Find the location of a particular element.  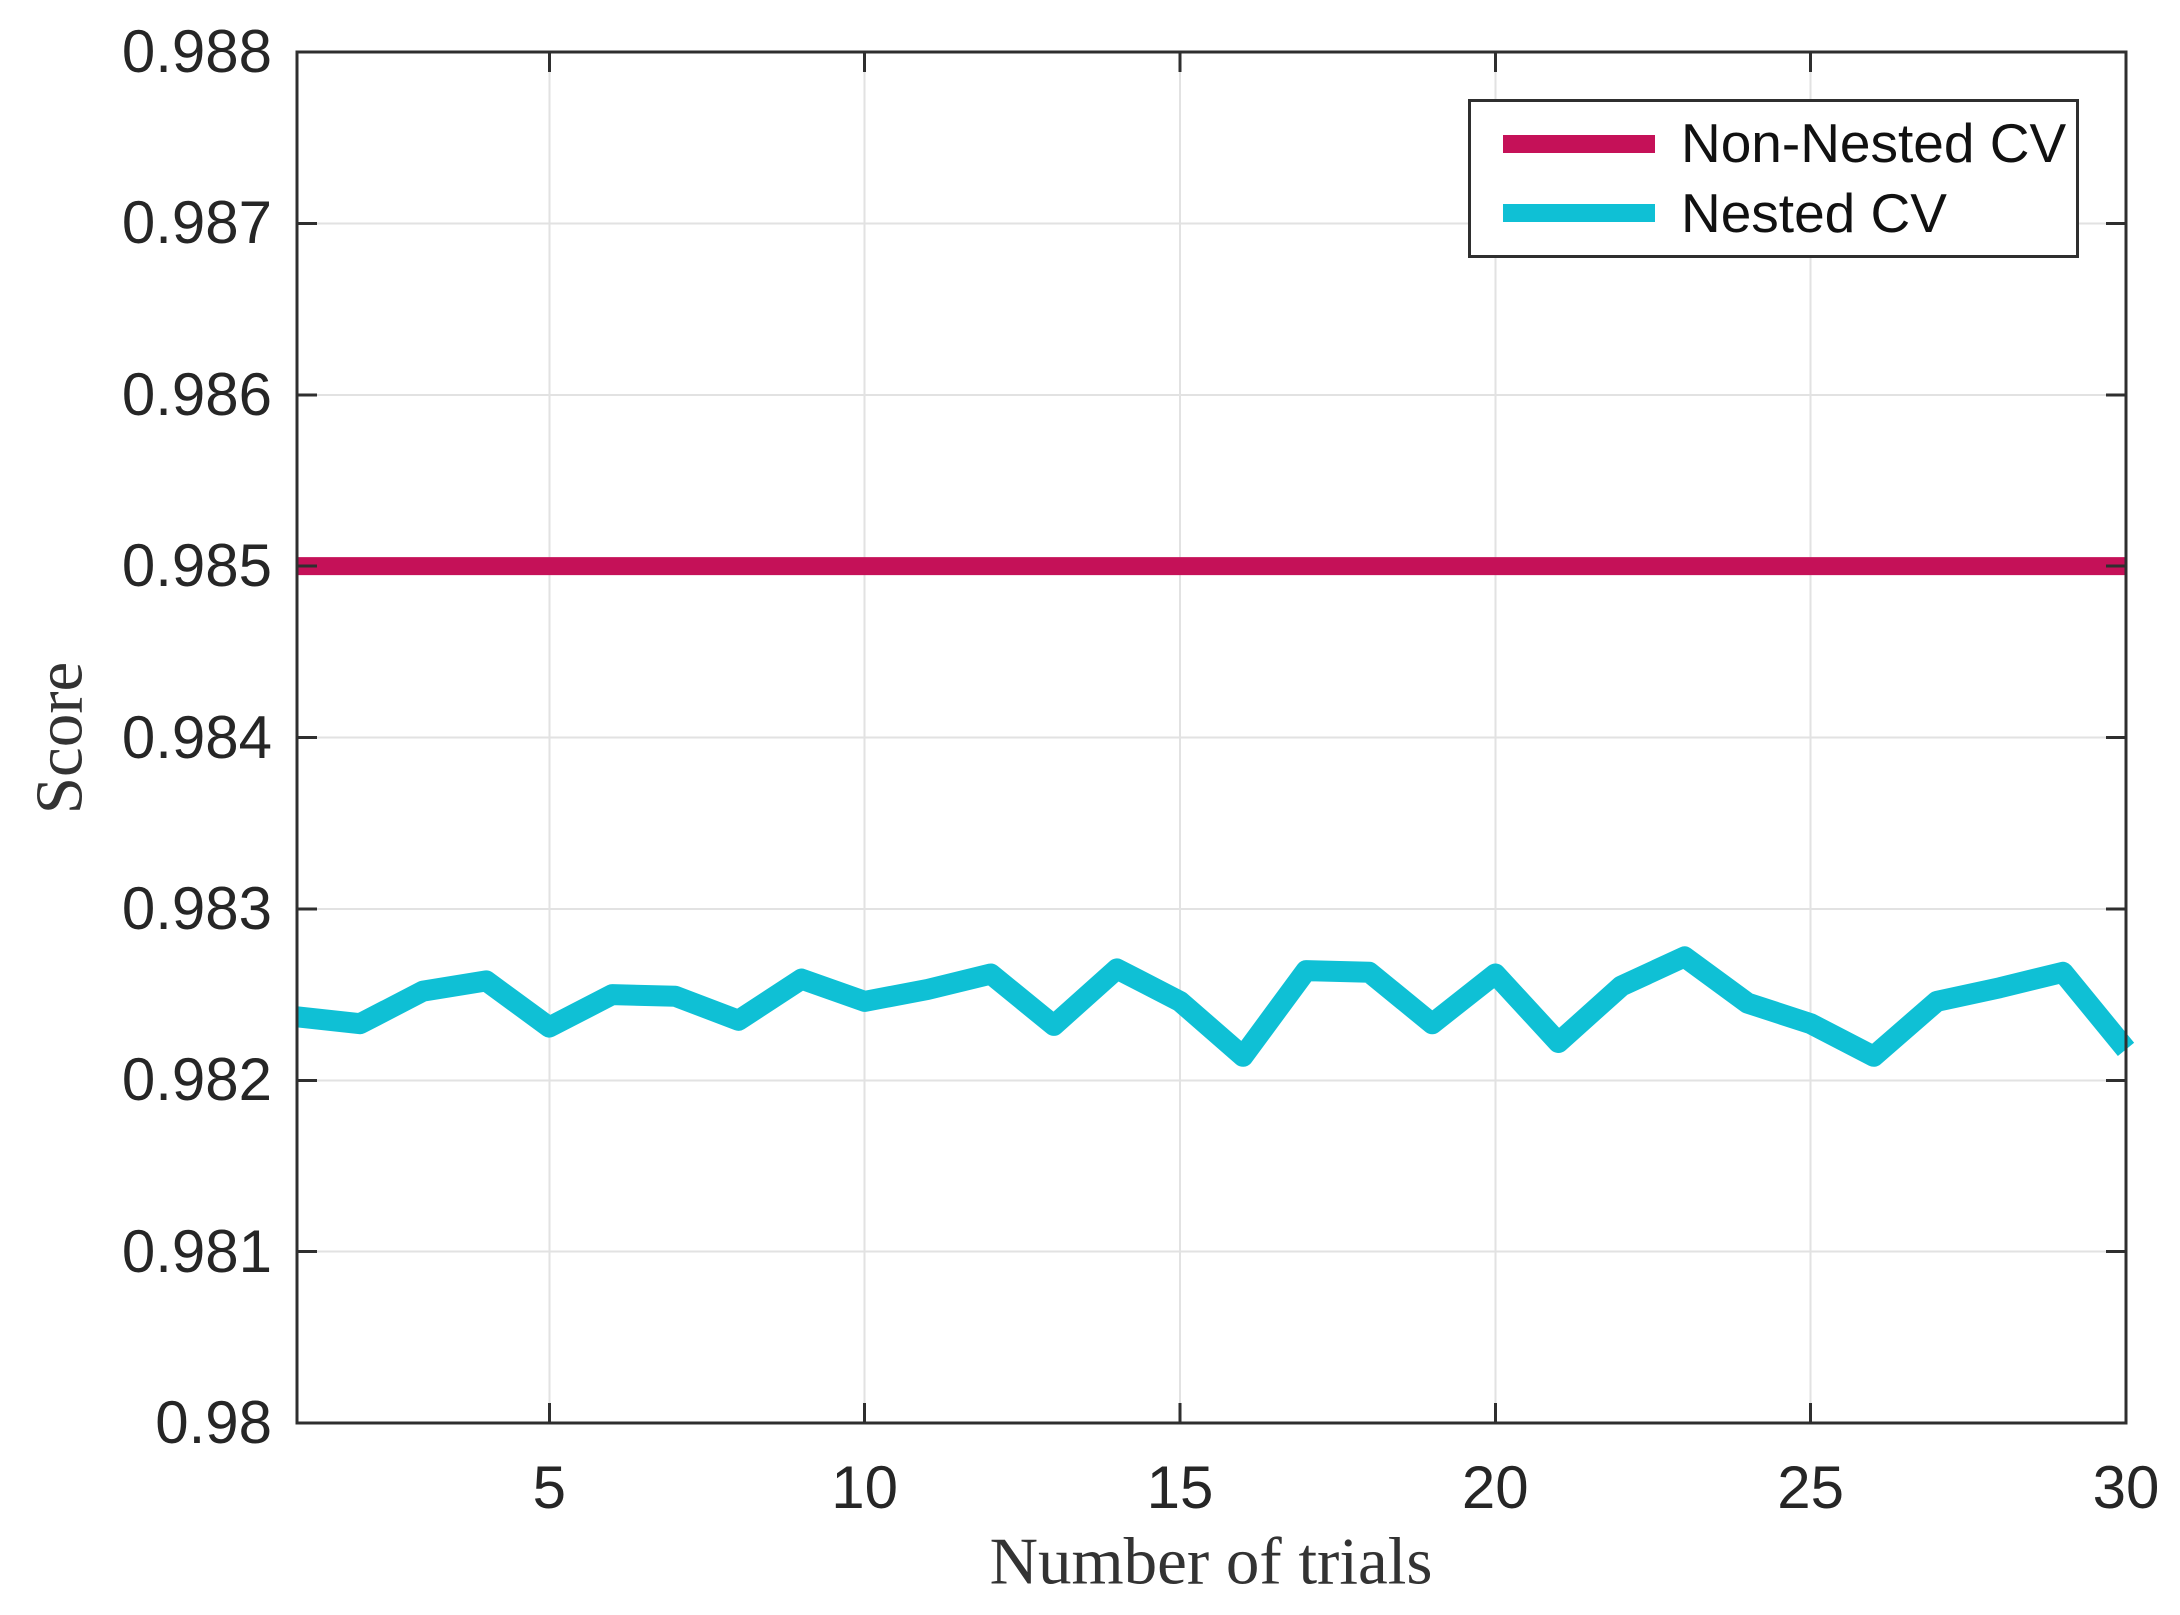

legend-swatch-non-nested-cv is located at coordinates (1579, 143).